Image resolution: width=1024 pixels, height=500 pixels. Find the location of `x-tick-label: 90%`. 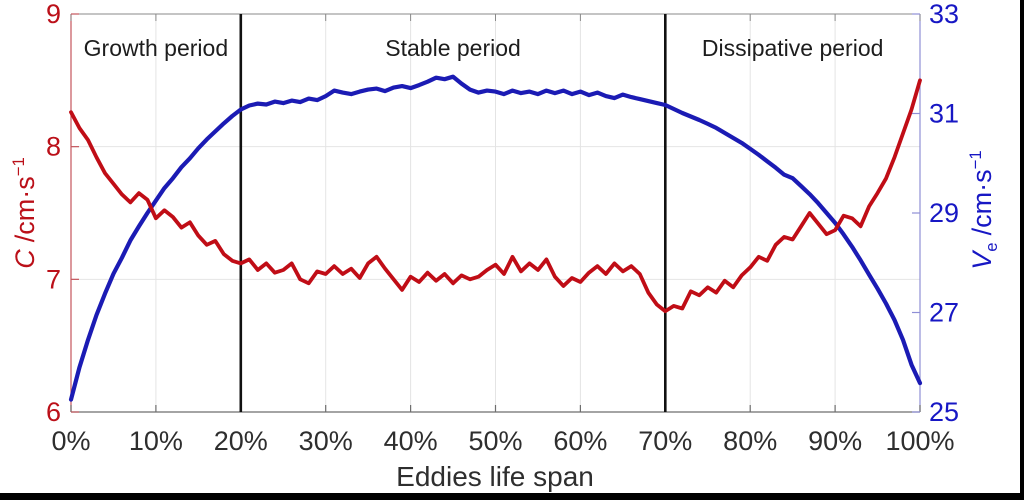

x-tick-label: 90% is located at coordinates (835, 441).